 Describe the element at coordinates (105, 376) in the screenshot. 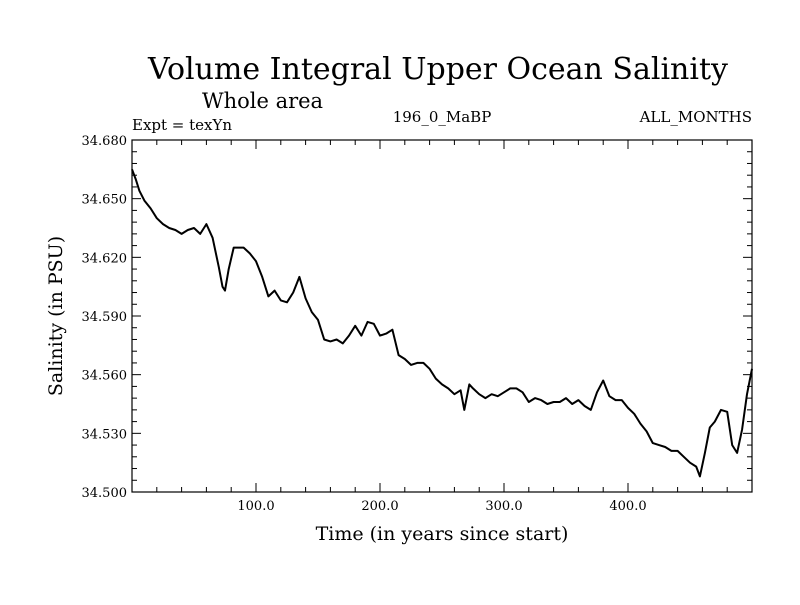

I see `y-tick-label: 34.560` at that location.